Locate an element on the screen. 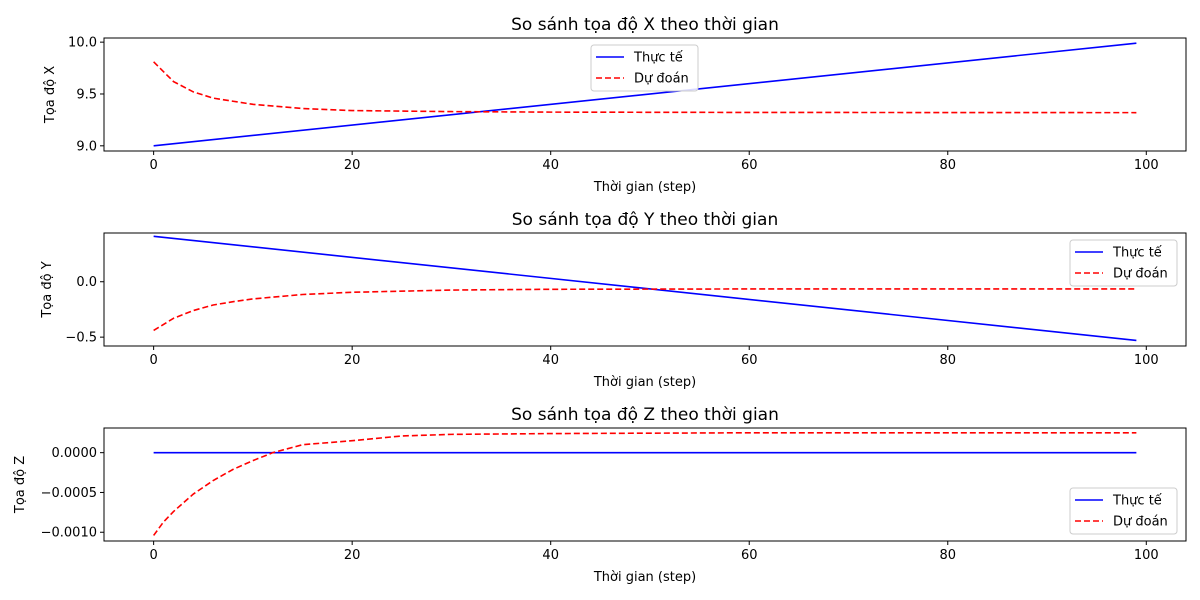  series-line-actual is located at coordinates (645, 94).